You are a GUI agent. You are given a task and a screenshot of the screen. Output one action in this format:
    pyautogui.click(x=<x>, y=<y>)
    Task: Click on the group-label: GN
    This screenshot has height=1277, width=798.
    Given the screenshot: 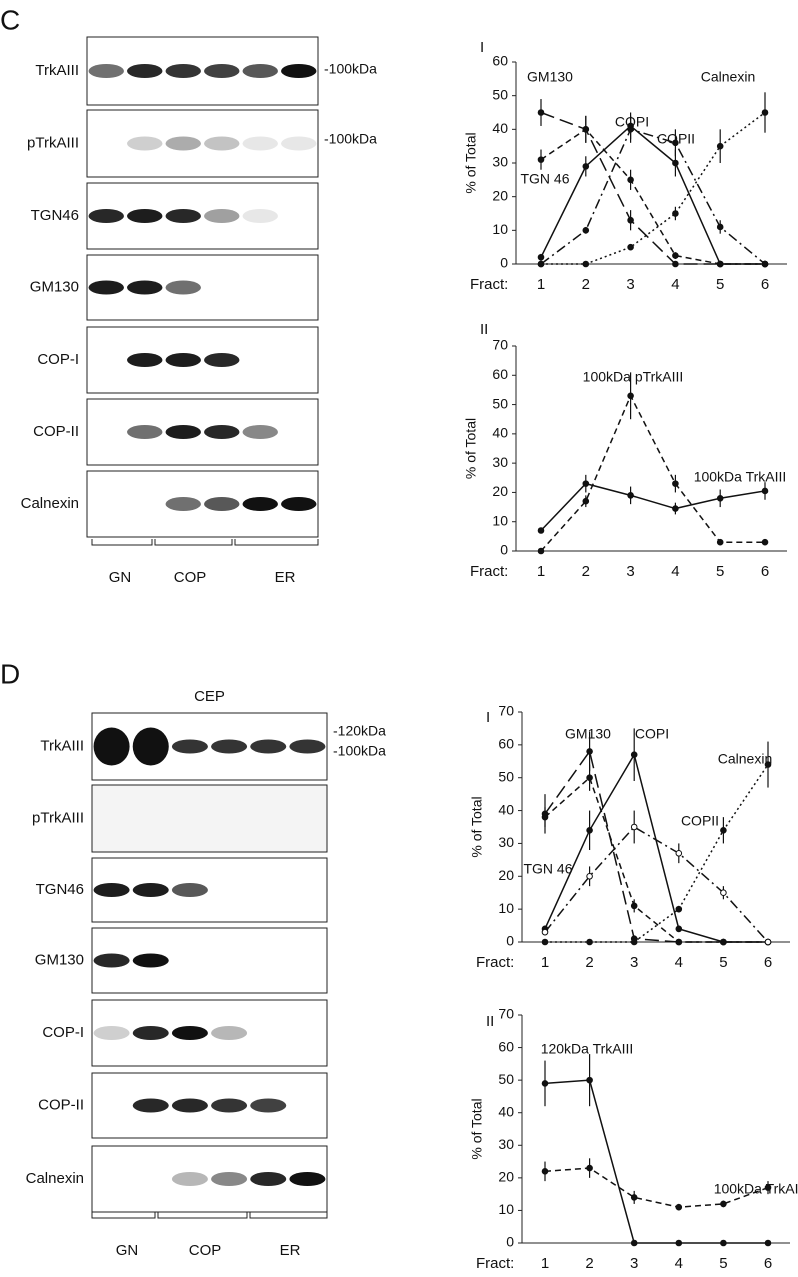 What is the action you would take?
    pyautogui.click(x=120, y=577)
    